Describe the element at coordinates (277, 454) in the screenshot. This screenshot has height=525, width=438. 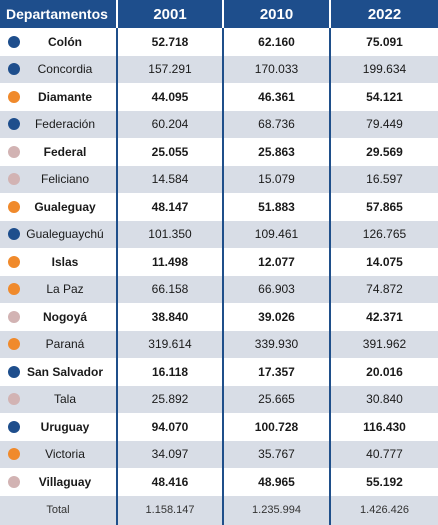
I see `value-2010: 35.767` at that location.